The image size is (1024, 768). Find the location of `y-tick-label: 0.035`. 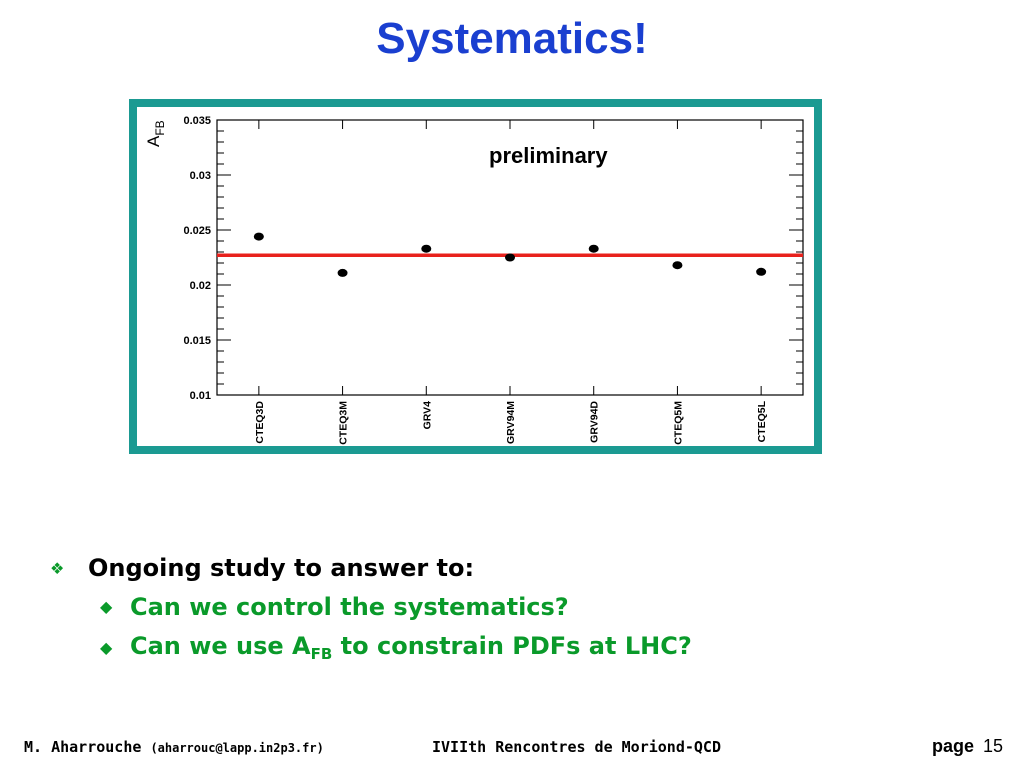

y-tick-label: 0.035 is located at coordinates (197, 121).